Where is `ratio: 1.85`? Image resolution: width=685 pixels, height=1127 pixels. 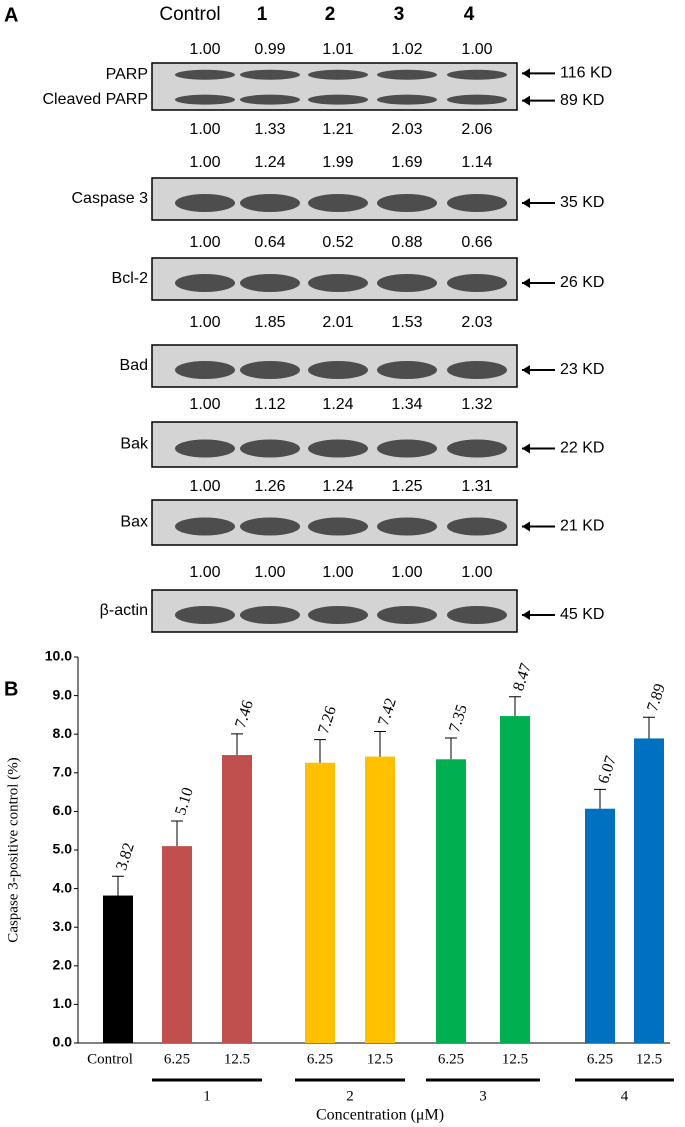 ratio: 1.85 is located at coordinates (269, 322).